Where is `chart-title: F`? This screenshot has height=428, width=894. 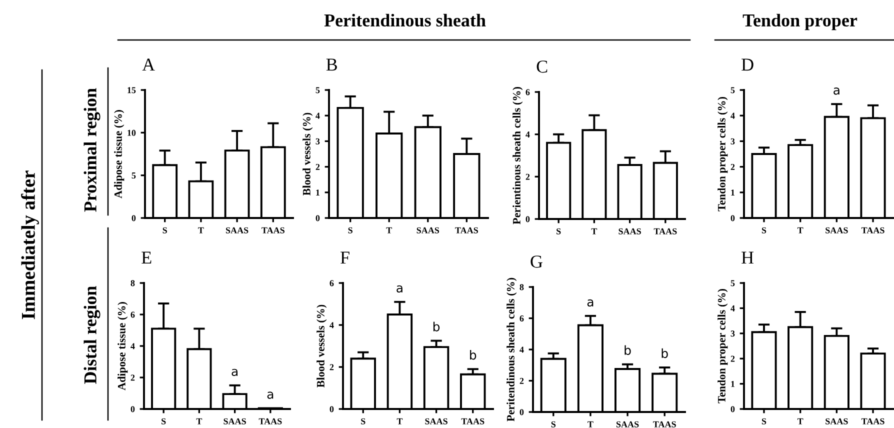
chart-title: F is located at coordinates (345, 258).